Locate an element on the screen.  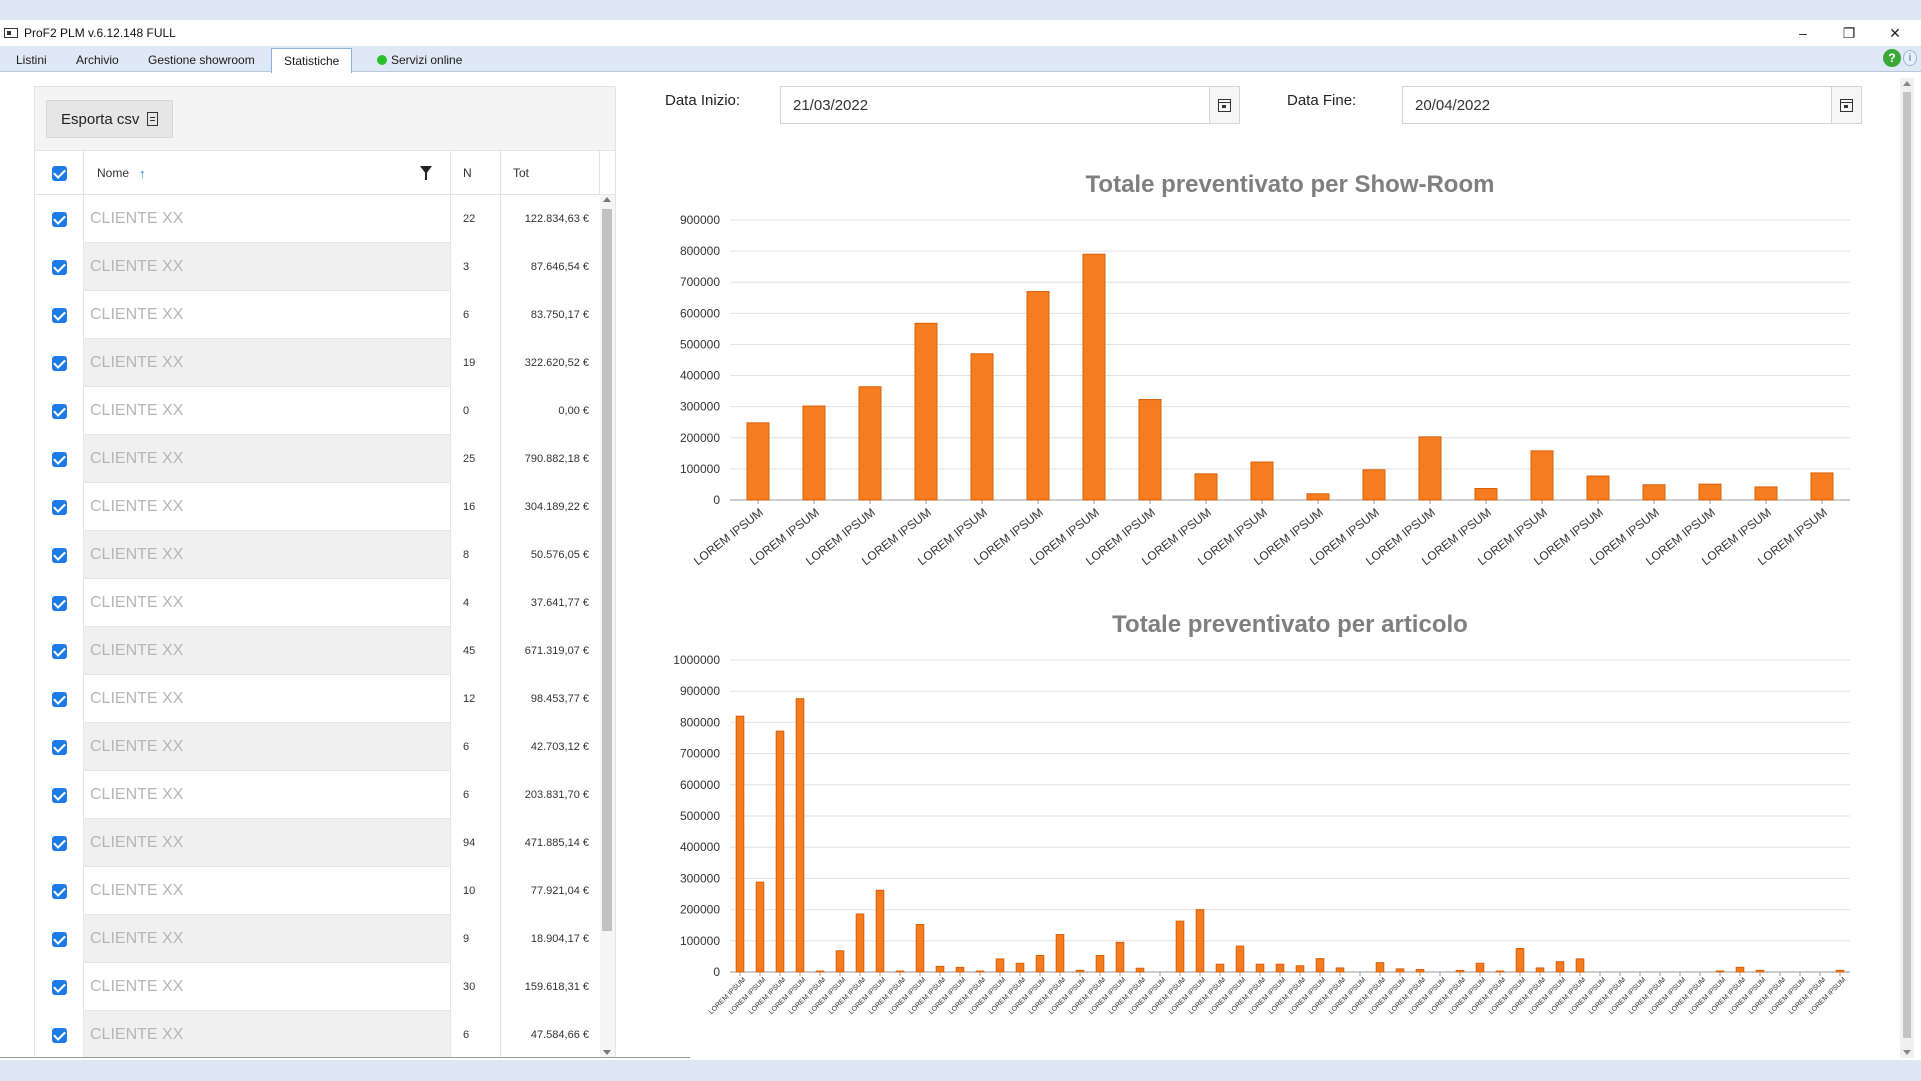
title-bar: ProF2 PLM v.6.12.148 FULL is located at coordinates (960, 33).